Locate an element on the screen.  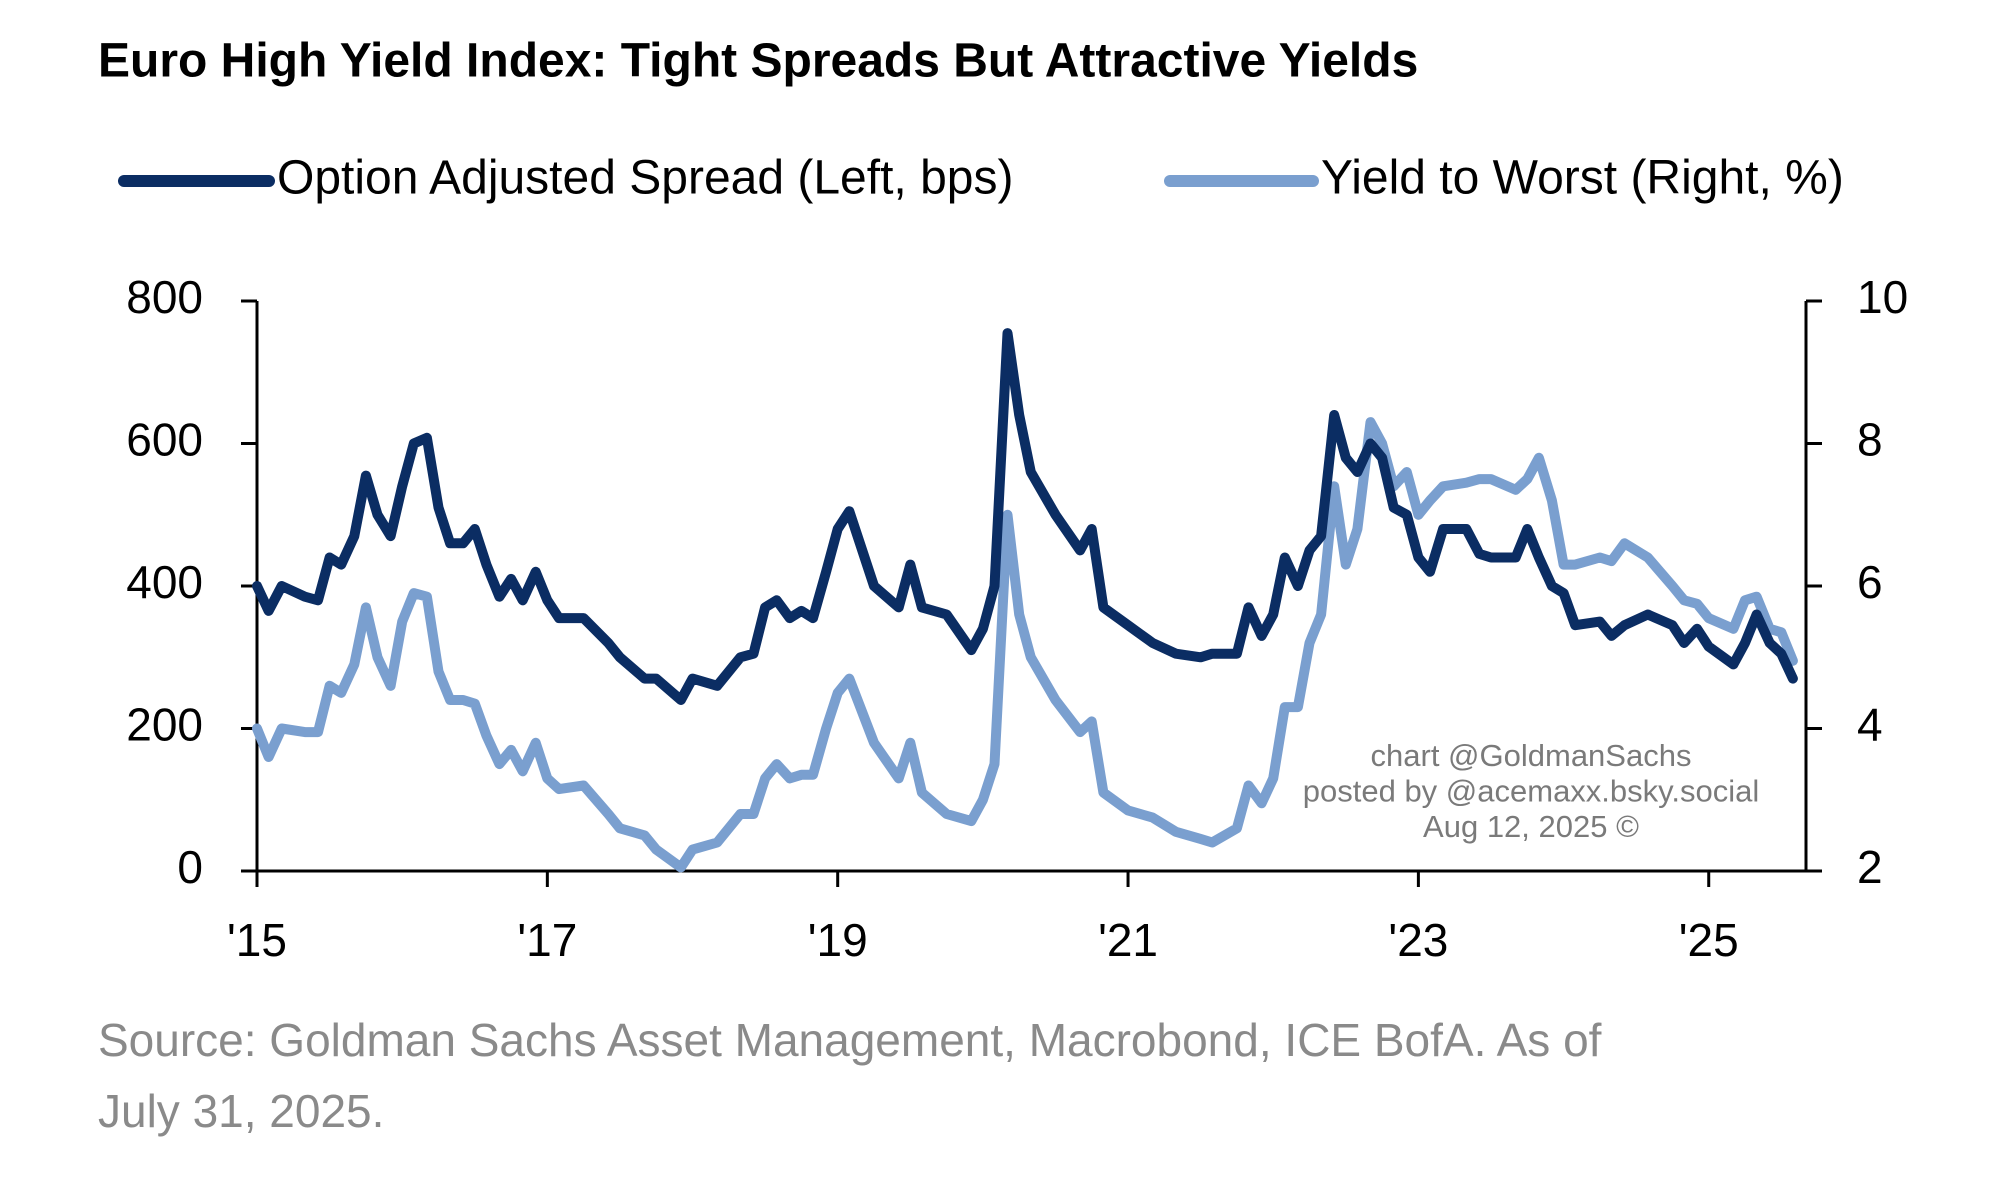
y2-tick-label: 6 is located at coordinates (1870, 582).